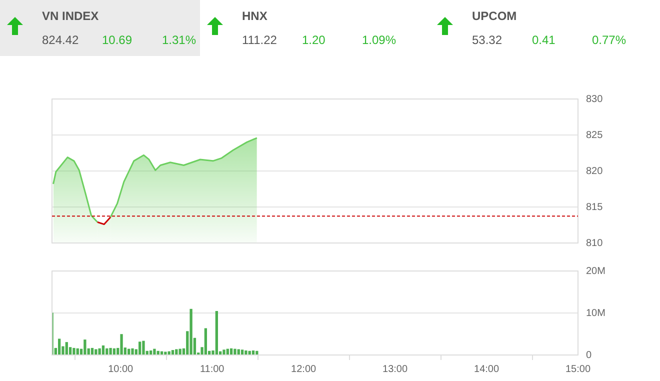 The height and width of the screenshot is (381, 660). I want to click on y-tick-label: 815, so click(595, 207).